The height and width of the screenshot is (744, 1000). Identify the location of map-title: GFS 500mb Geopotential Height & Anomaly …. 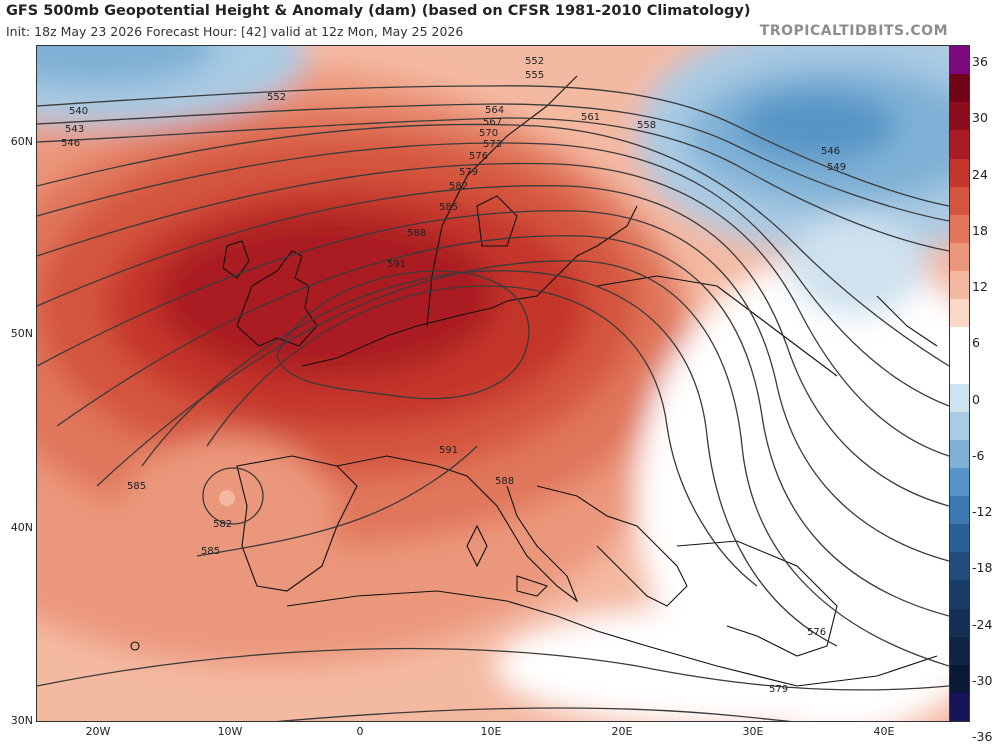
(378, 11).